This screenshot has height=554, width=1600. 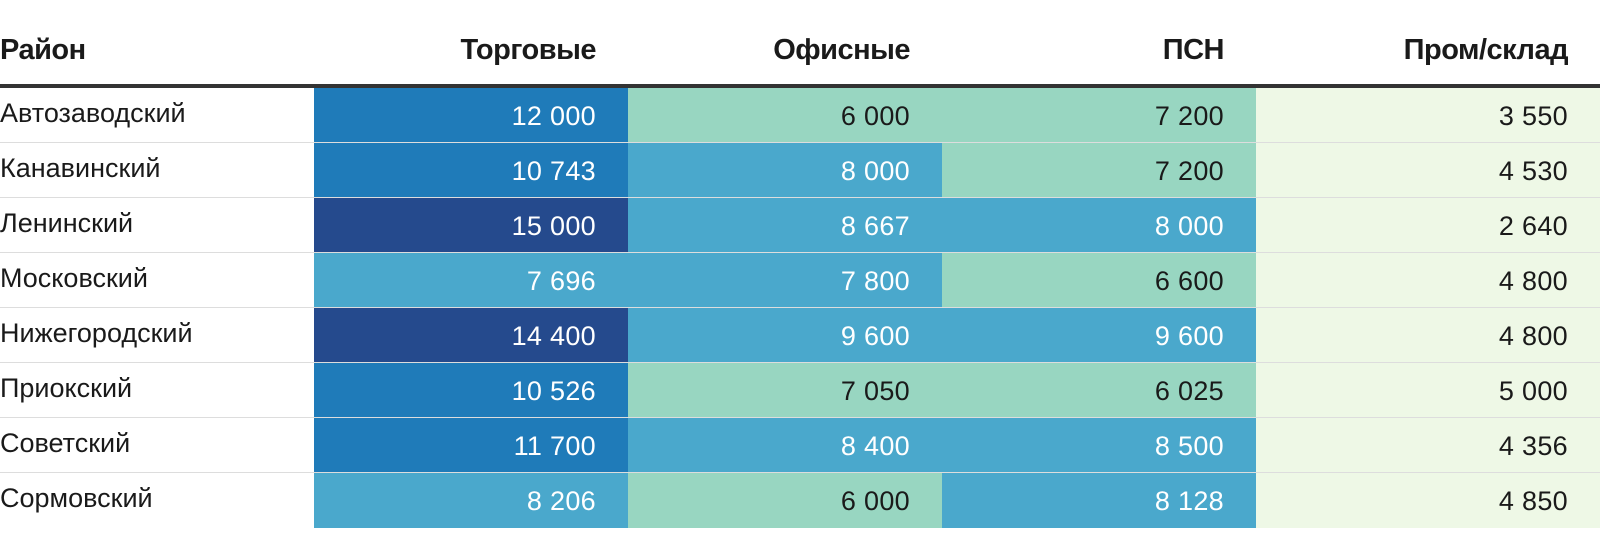 What do you see at coordinates (1099, 390) in the screenshot?
I see `heat-cell-psn: 6 025` at bounding box center [1099, 390].